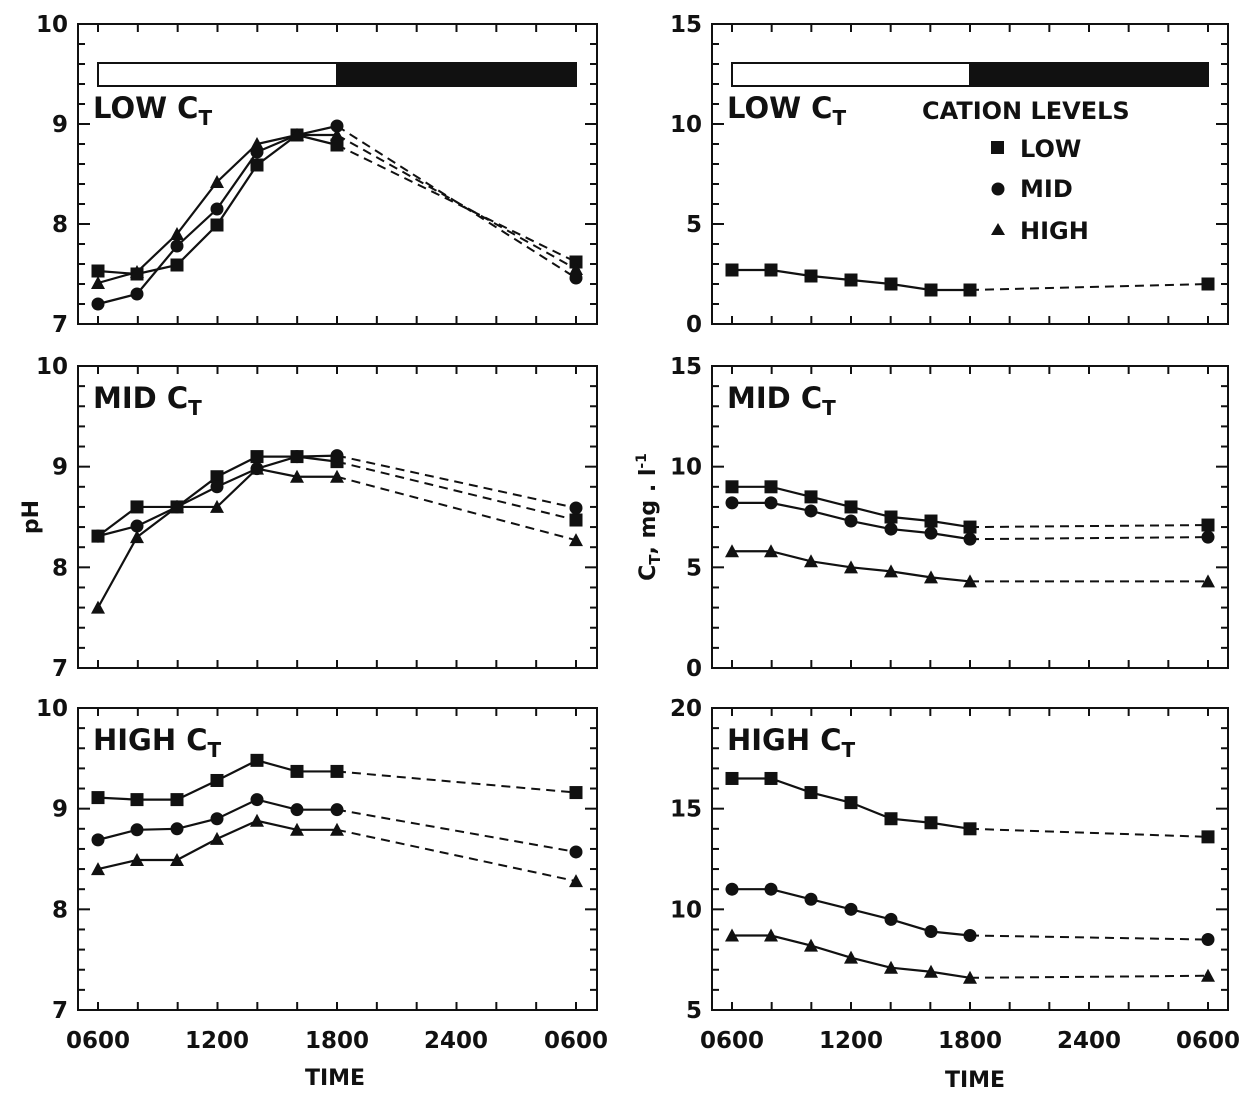 Image resolution: width=1241 pixels, height=1096 pixels. What do you see at coordinates (1054, 231) in the screenshot?
I see `legend-label-high: HIGH` at bounding box center [1054, 231].